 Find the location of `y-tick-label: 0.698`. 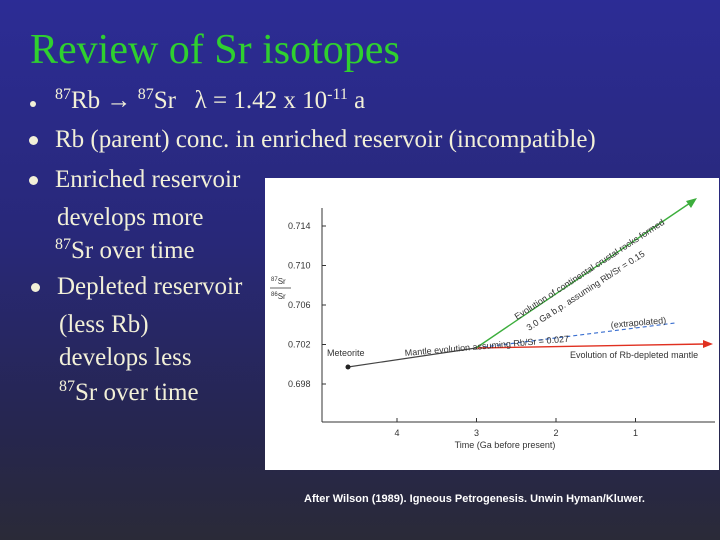

y-tick-label: 0.698 is located at coordinates (299, 384).